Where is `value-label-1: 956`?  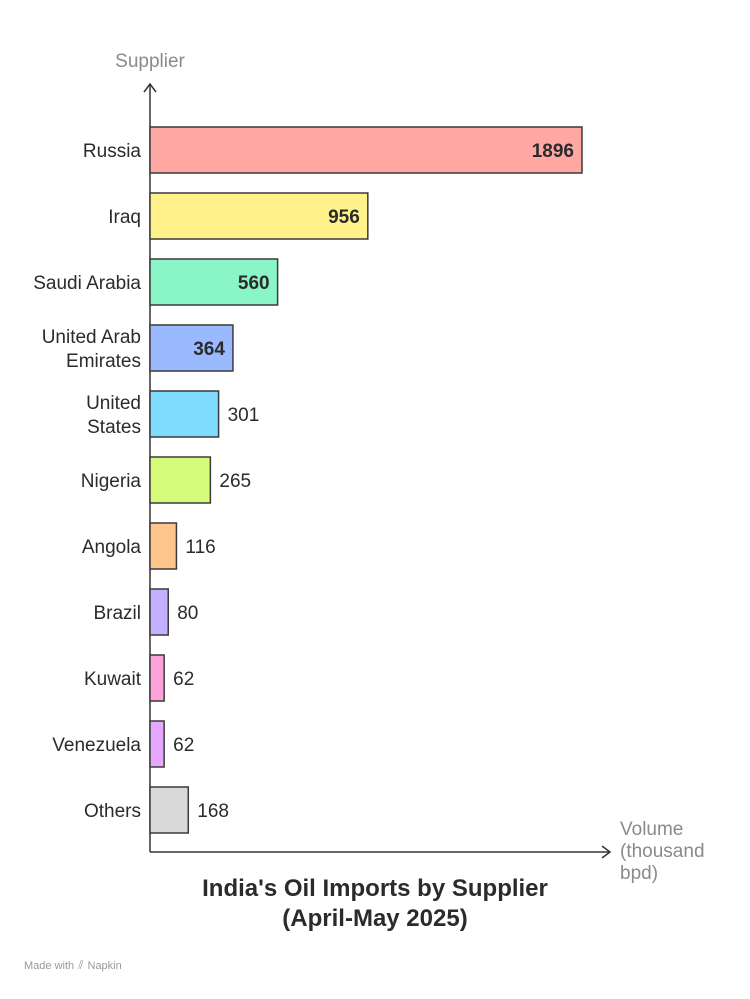
value-label-1: 956 is located at coordinates (344, 217).